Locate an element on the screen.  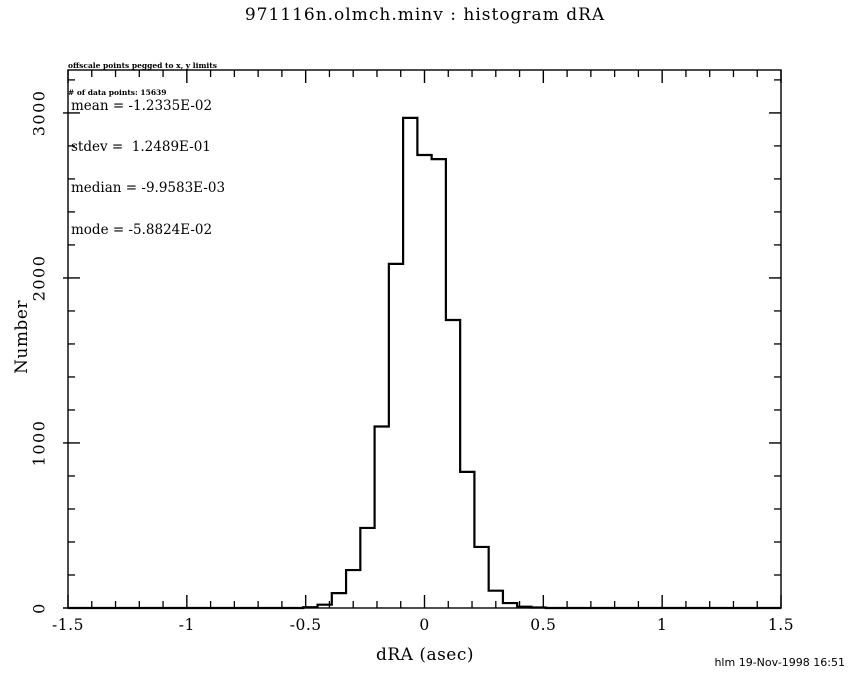
y-tick-label: 1000 is located at coordinates (39, 443).